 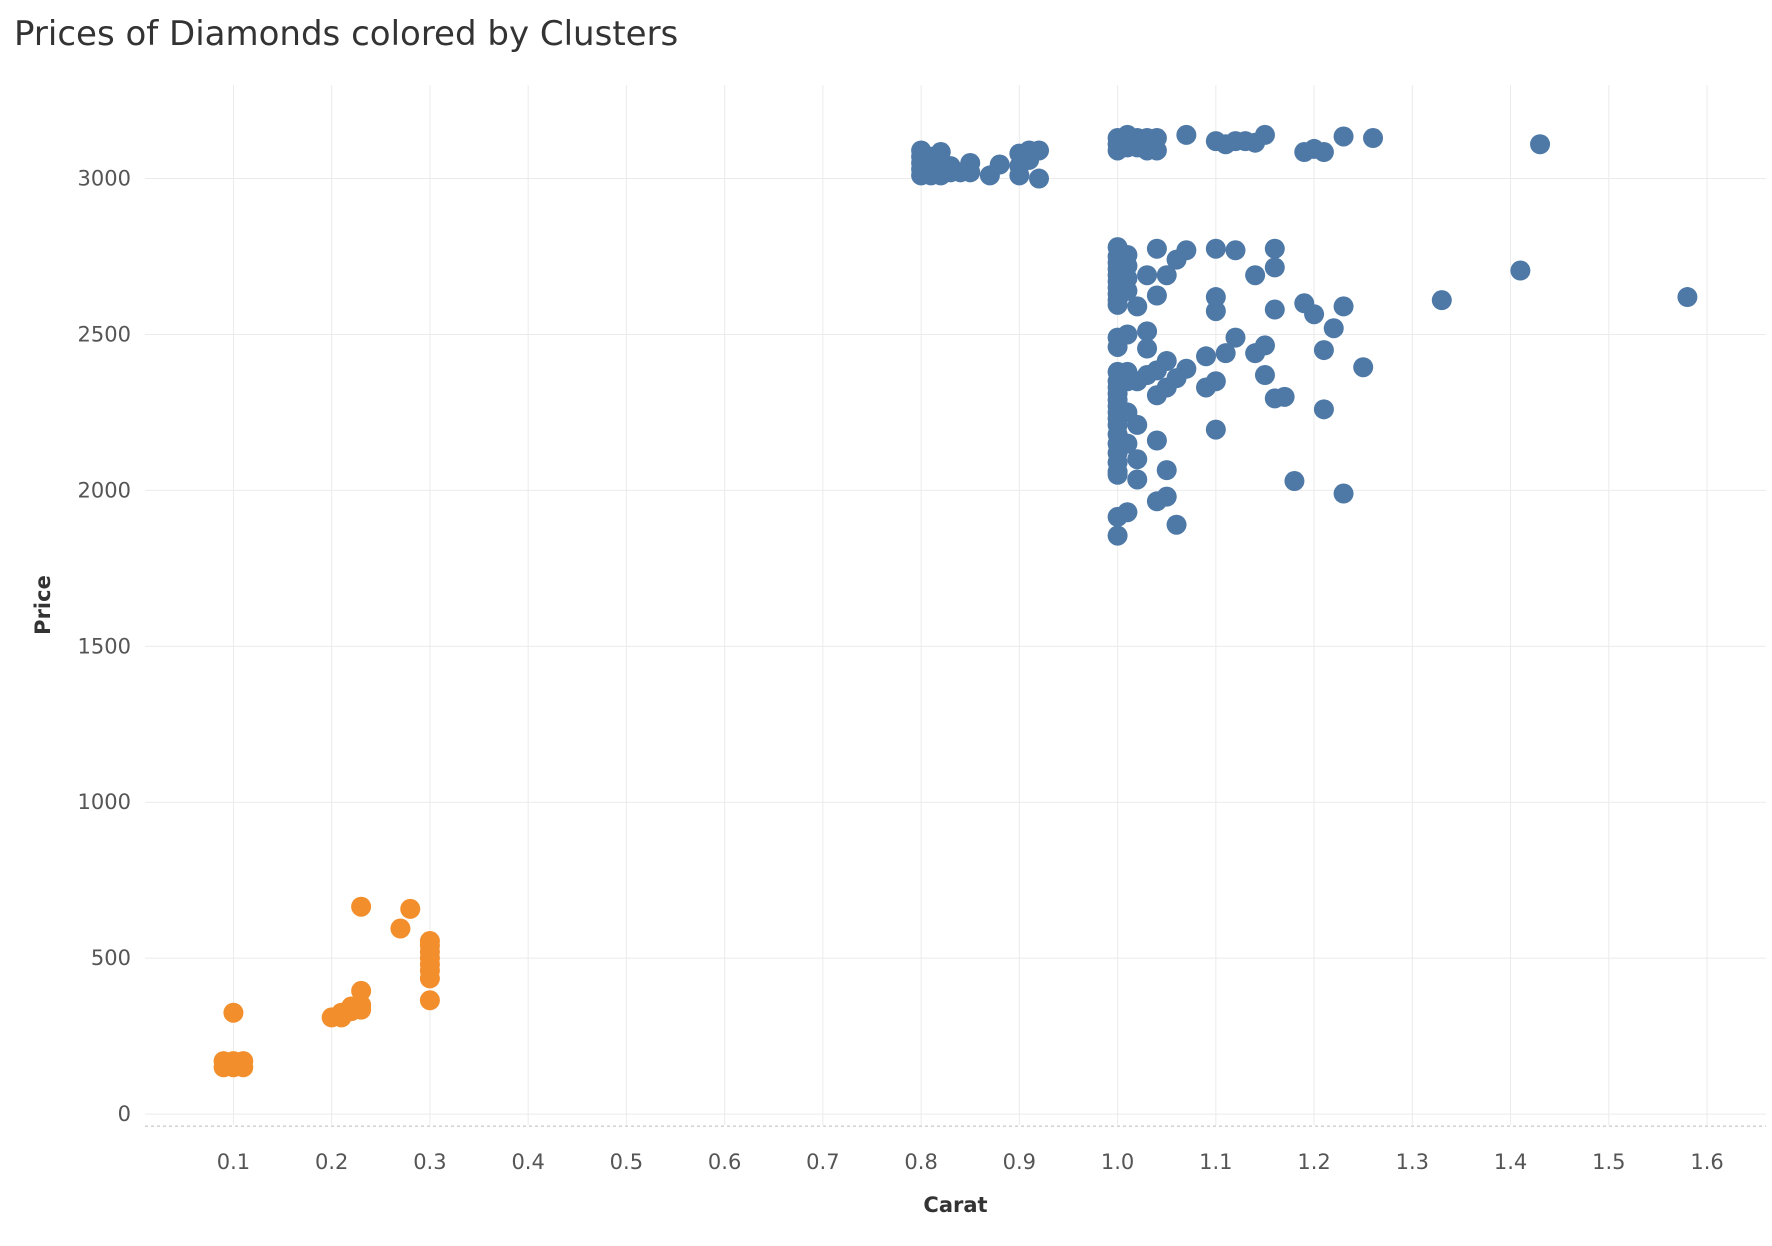 I want to click on y-tick-label: 1000, so click(x=104, y=802).